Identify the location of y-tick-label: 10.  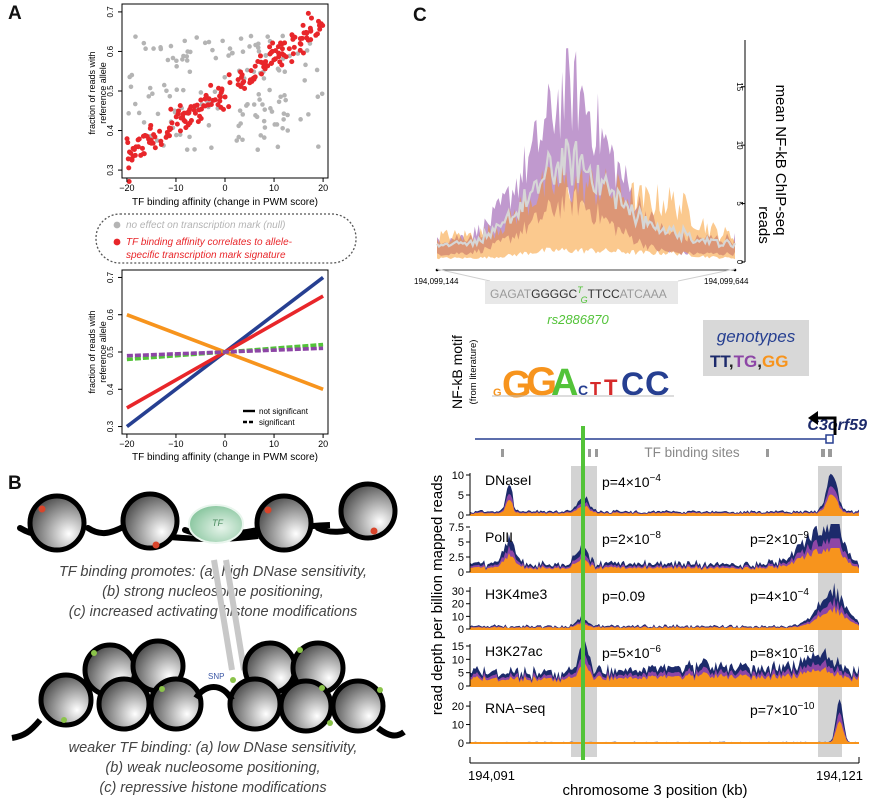
(739, 145).